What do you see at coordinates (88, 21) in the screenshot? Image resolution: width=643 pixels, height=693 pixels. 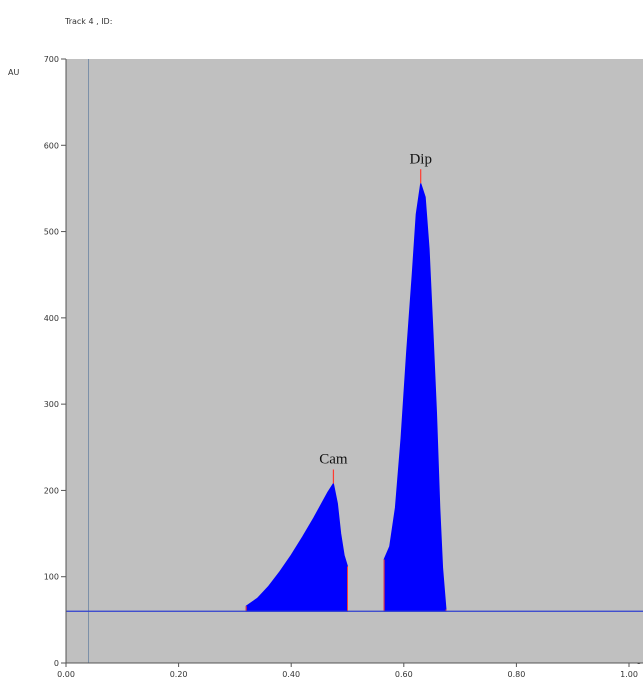 I see `chart-title: Track 4 , ID:` at bounding box center [88, 21].